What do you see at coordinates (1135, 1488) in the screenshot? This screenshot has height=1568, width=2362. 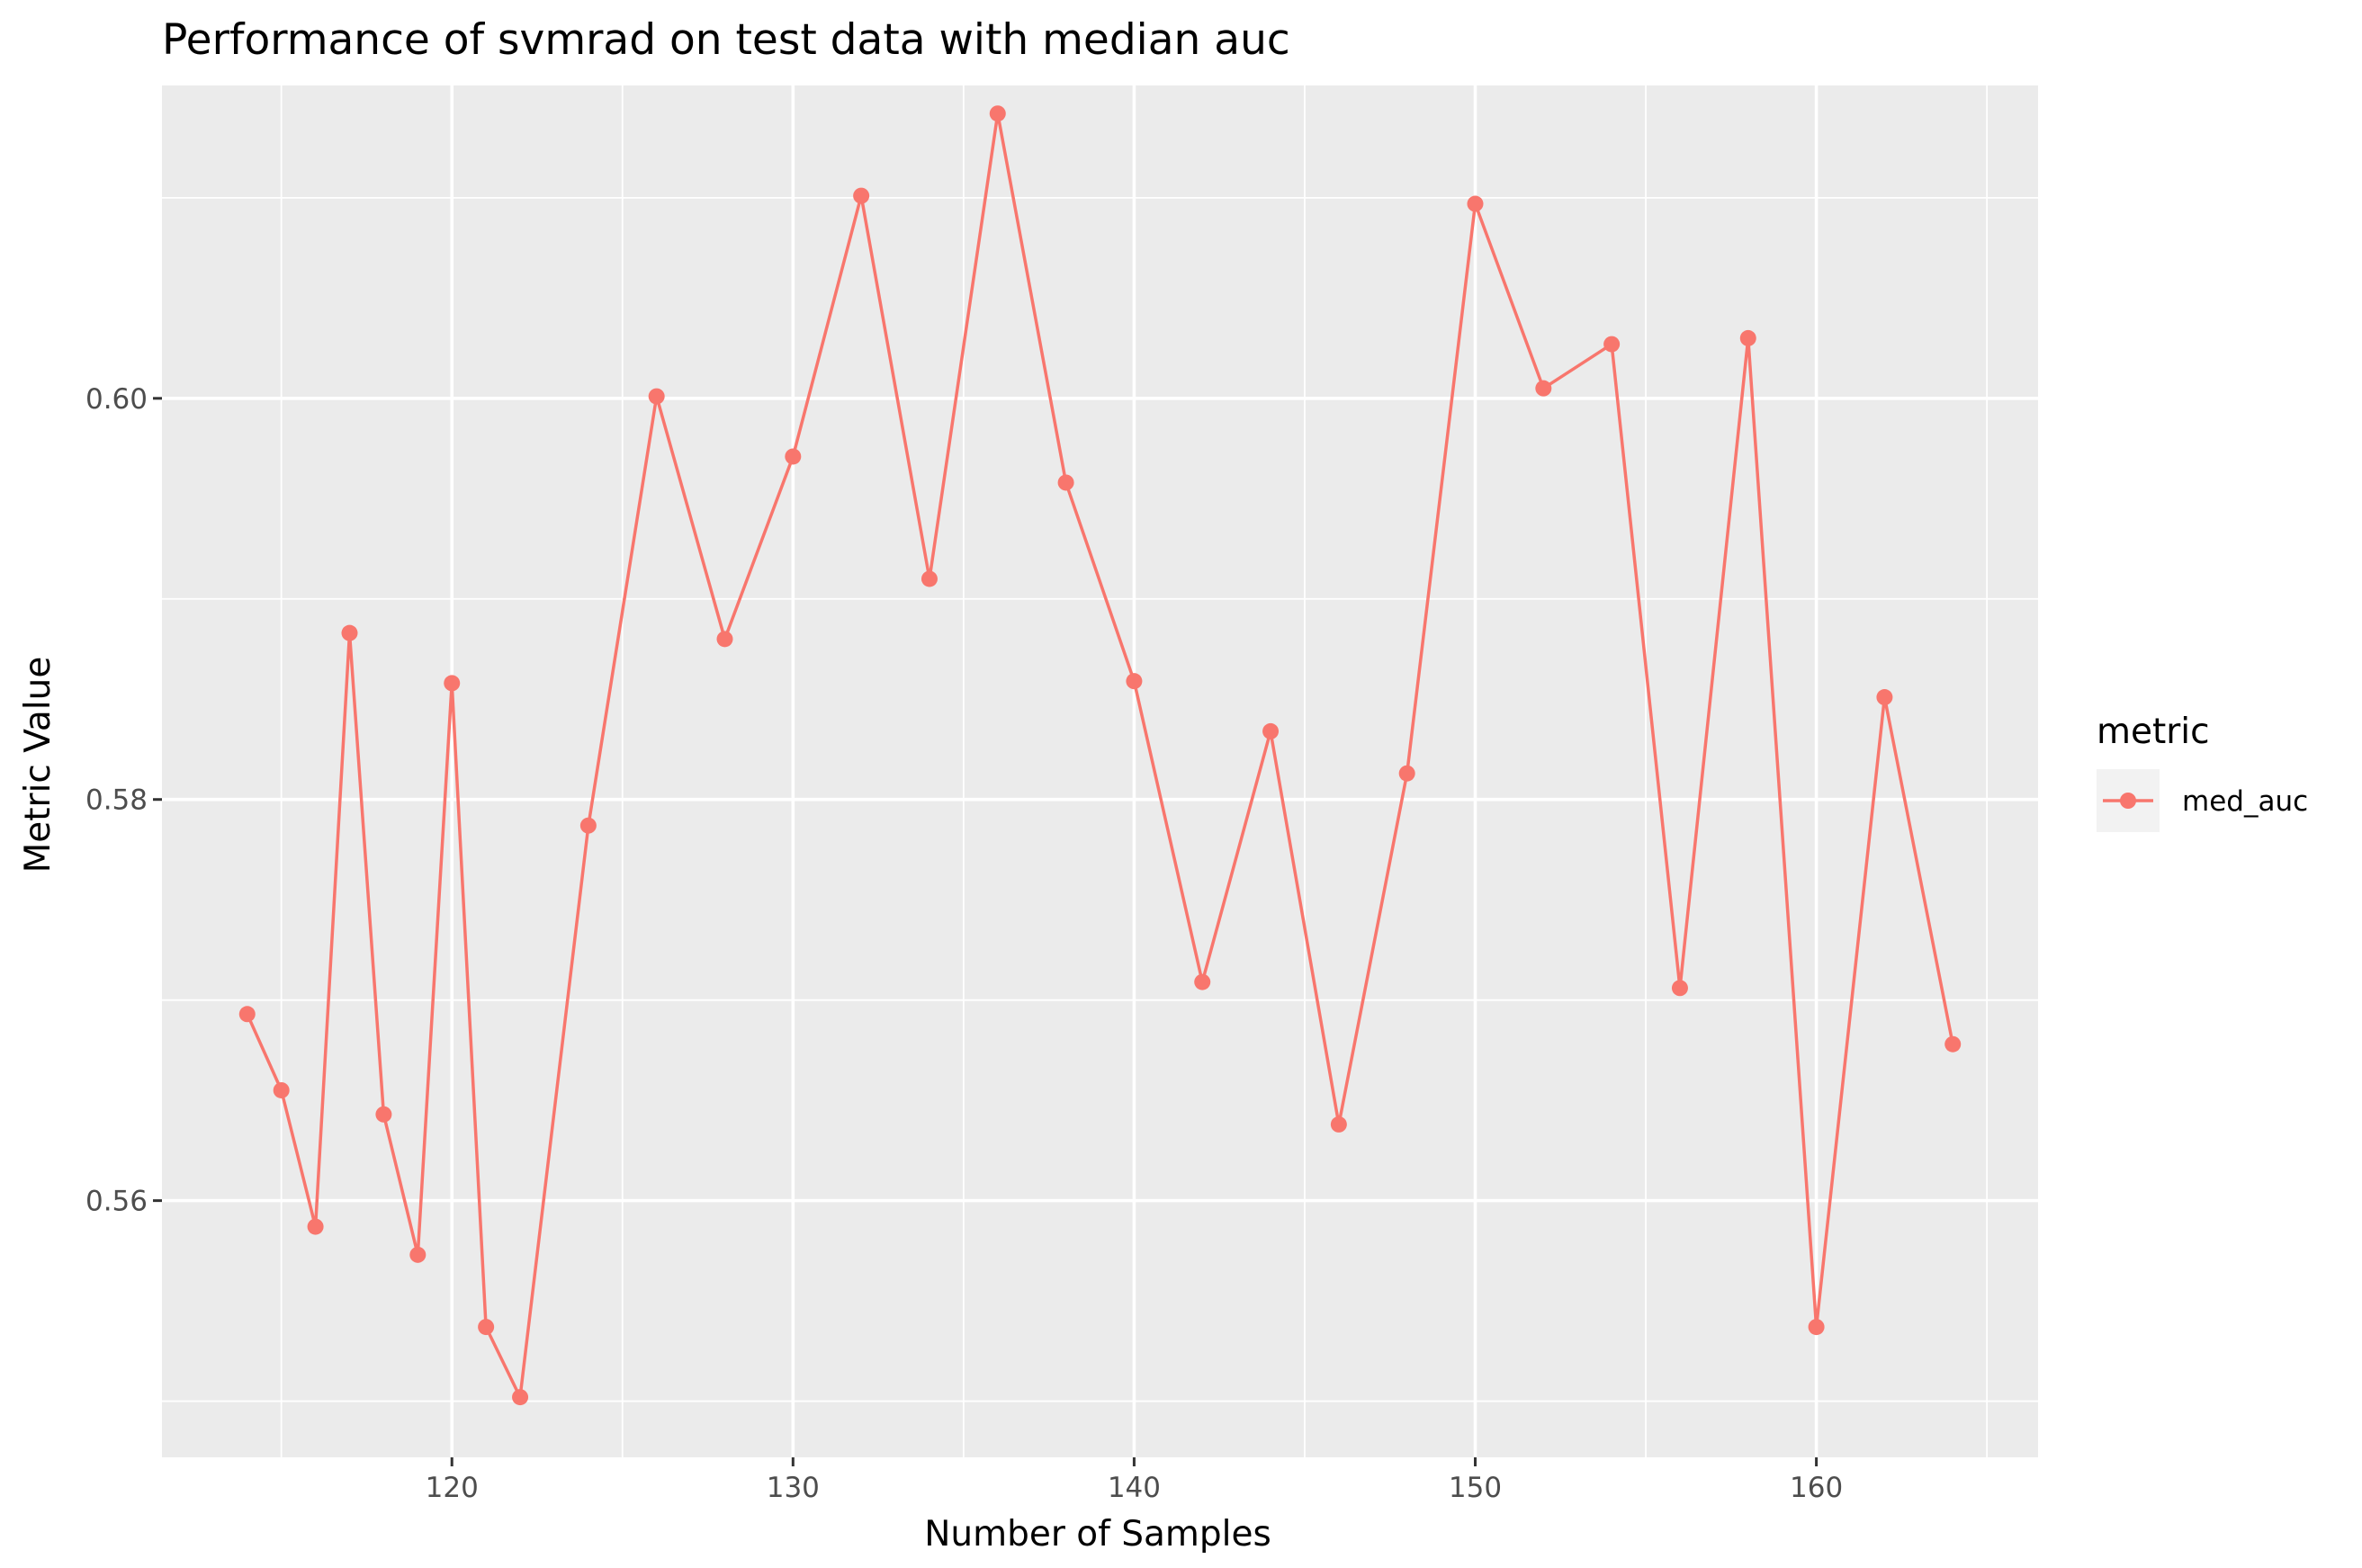 I see `x-tick-label: 140` at bounding box center [1135, 1488].